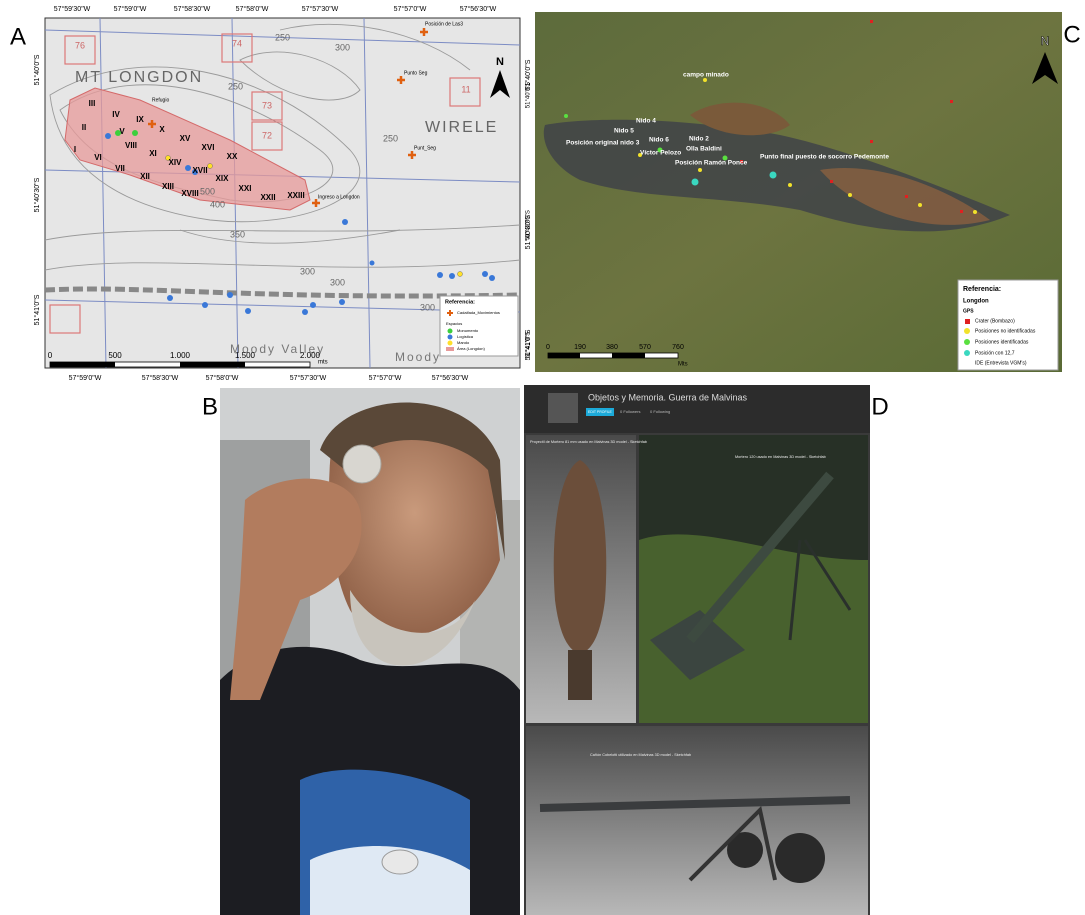 The image size is (1085, 915). Describe the element at coordinates (84, 127) in the screenshot. I see `sector-label: II` at that location.